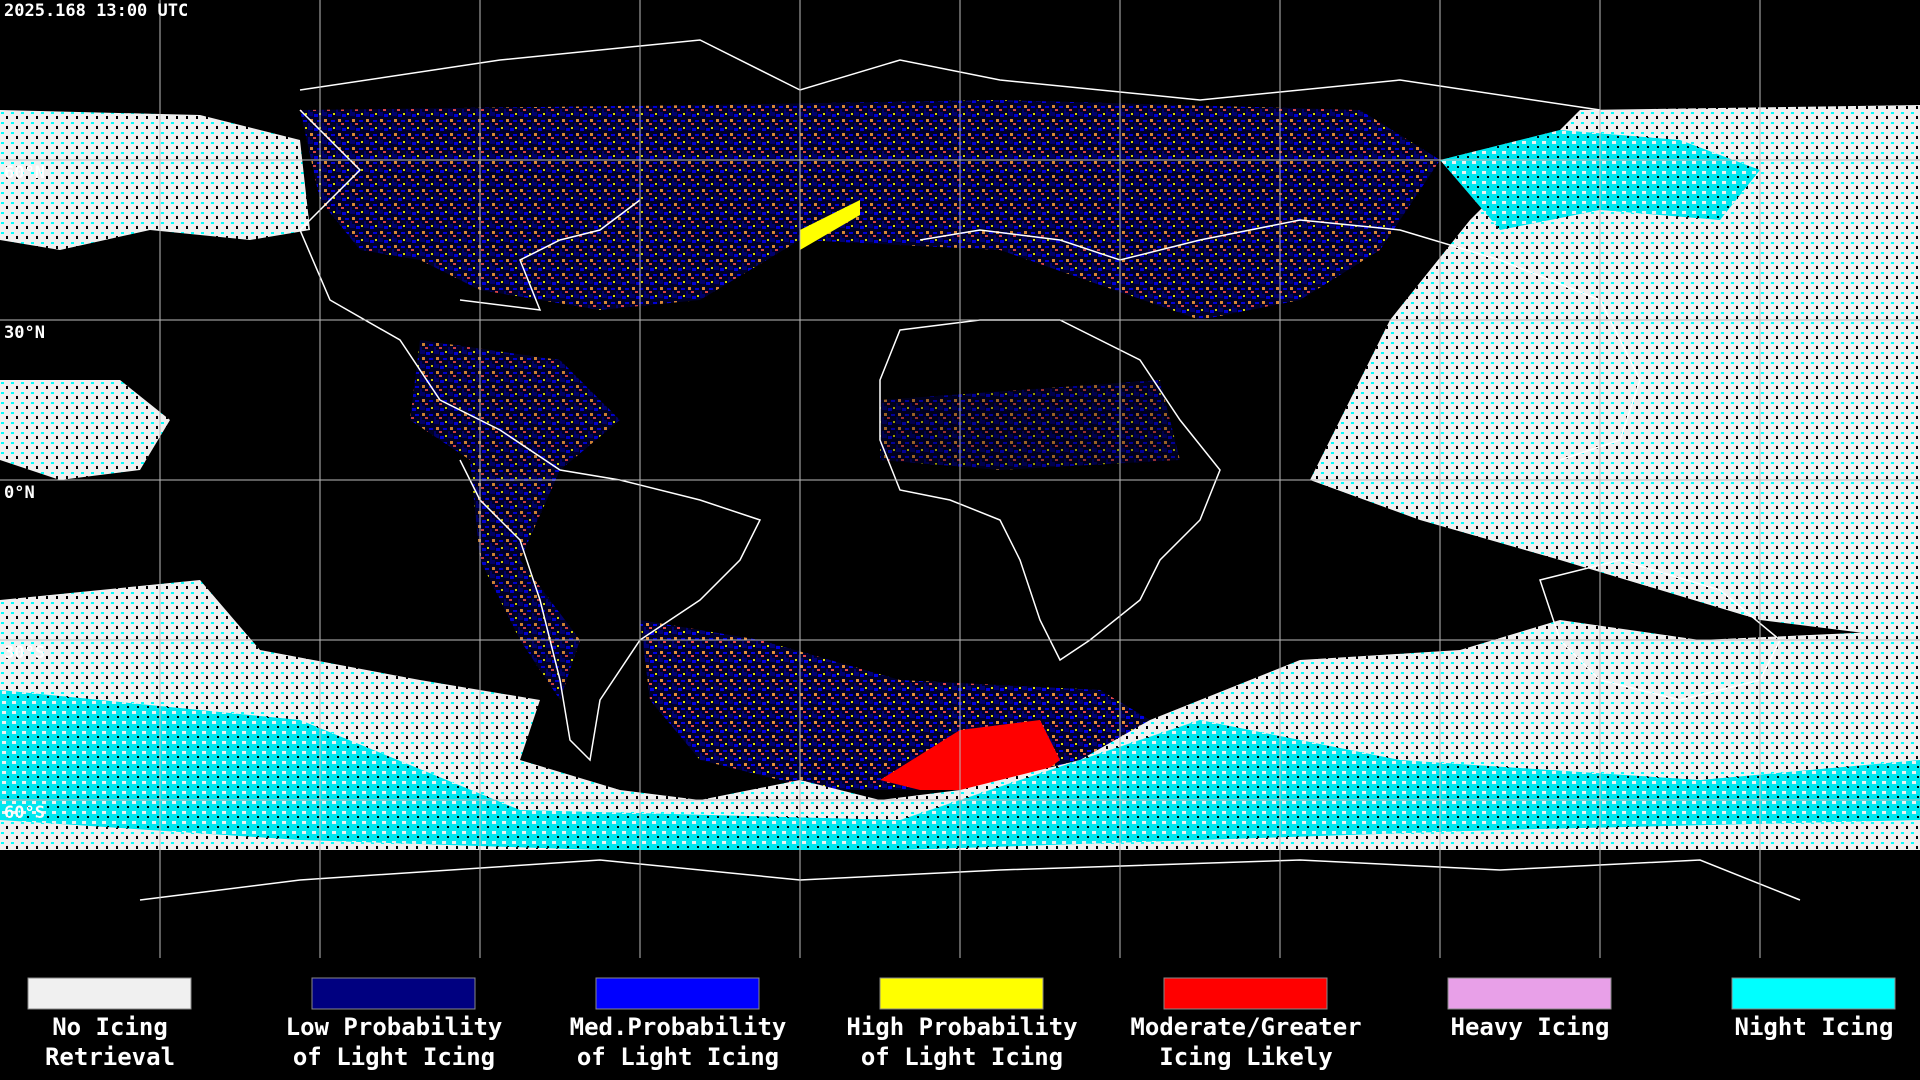  I want to click on legend-label: Icing Likely, so click(1245, 1057).